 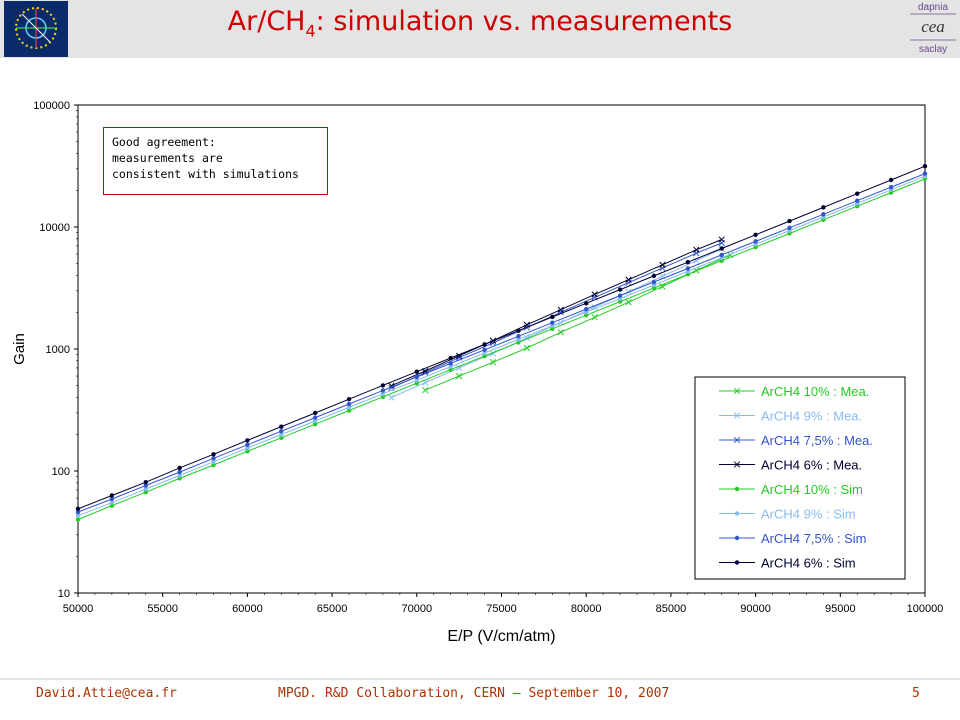 What do you see at coordinates (933, 26) in the screenshot?
I see `logo-line-cea: cea` at bounding box center [933, 26].